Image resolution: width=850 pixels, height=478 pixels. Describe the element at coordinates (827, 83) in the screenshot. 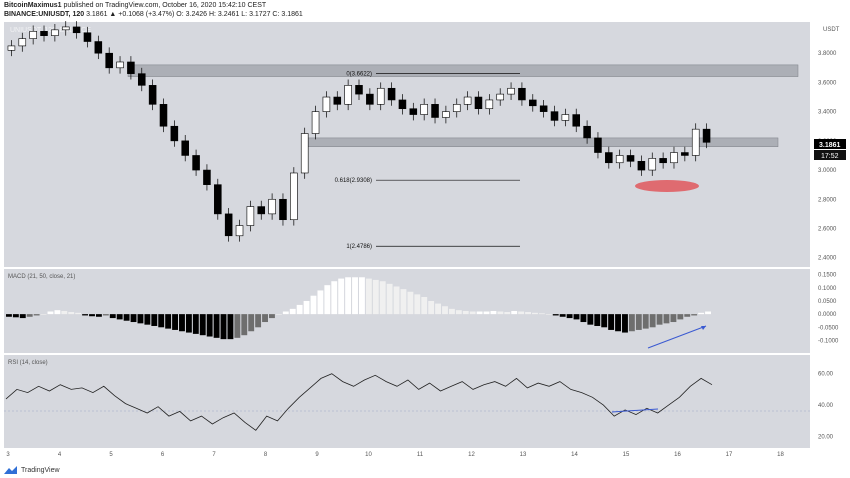

I see `price-tick-label: 3.6000` at that location.